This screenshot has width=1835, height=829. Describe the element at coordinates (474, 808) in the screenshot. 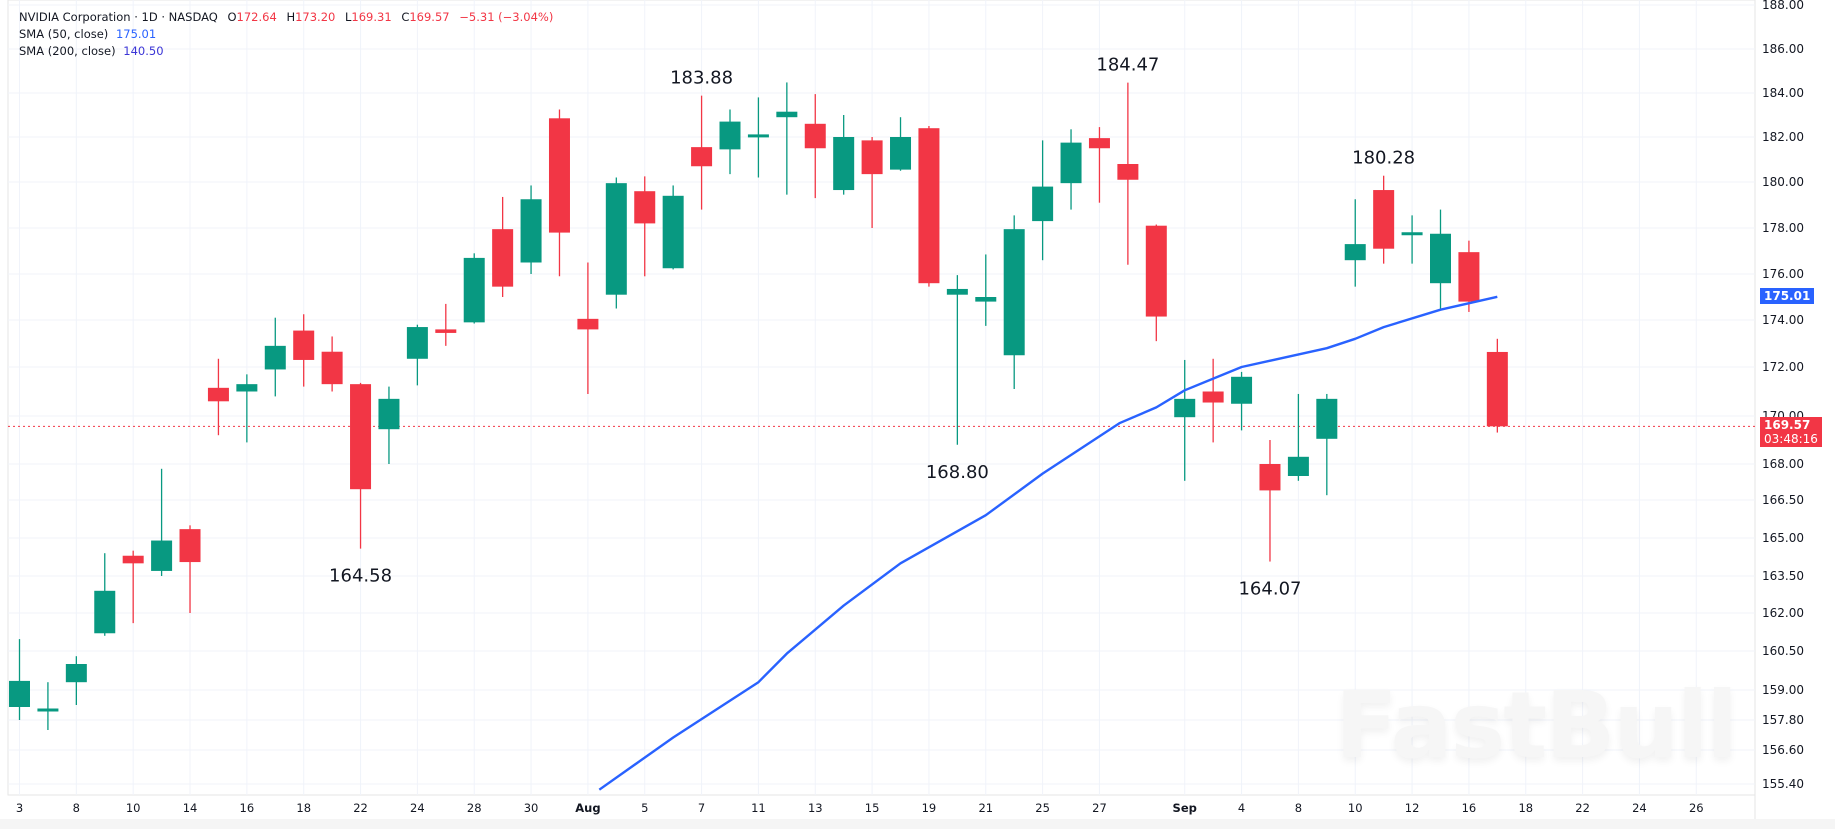

I see `date-tick-label: 28` at that location.